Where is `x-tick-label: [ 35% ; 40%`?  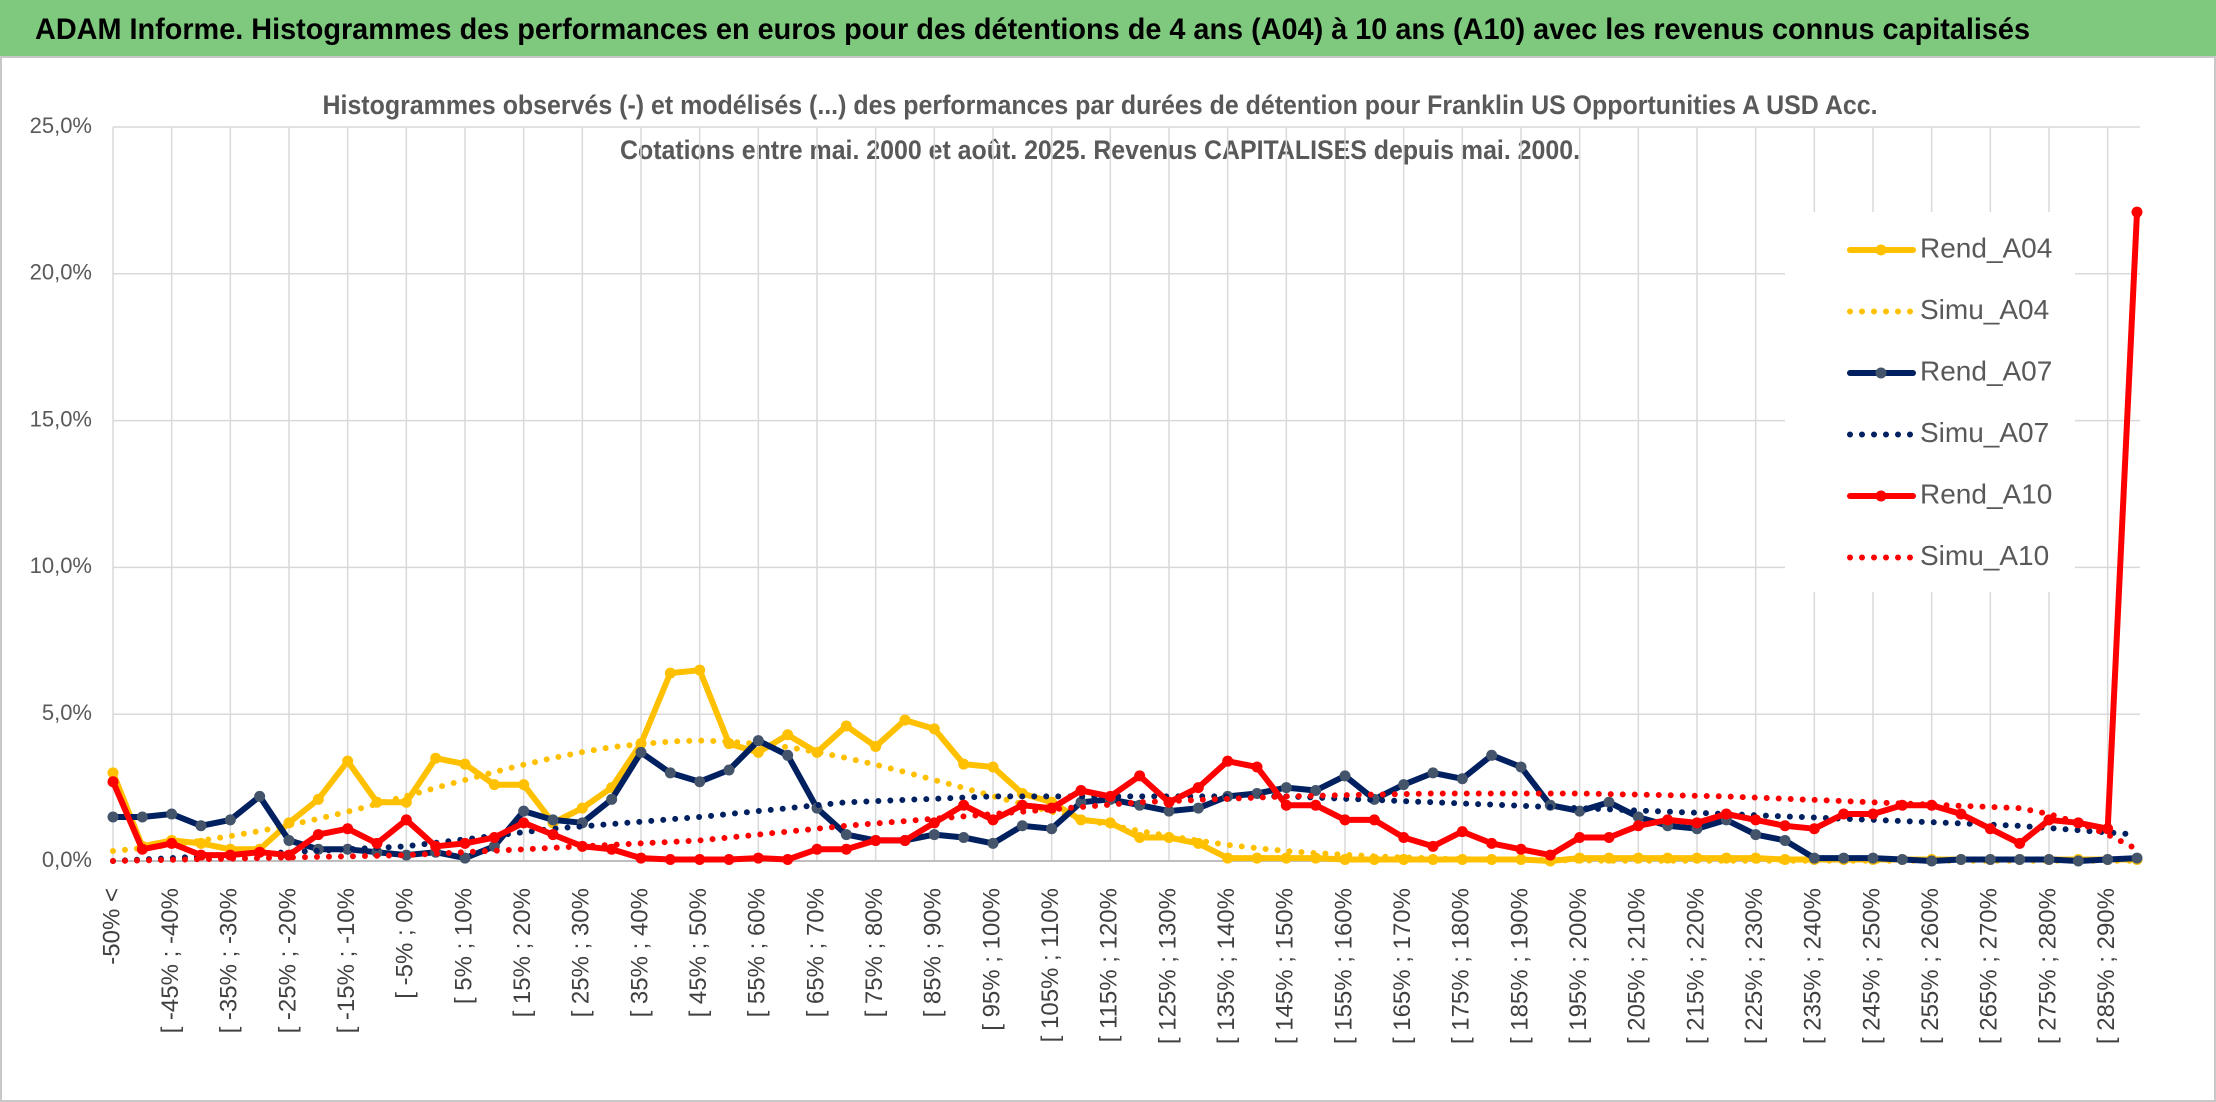 x-tick-label: [ 35% ; 40% is located at coordinates (639, 952).